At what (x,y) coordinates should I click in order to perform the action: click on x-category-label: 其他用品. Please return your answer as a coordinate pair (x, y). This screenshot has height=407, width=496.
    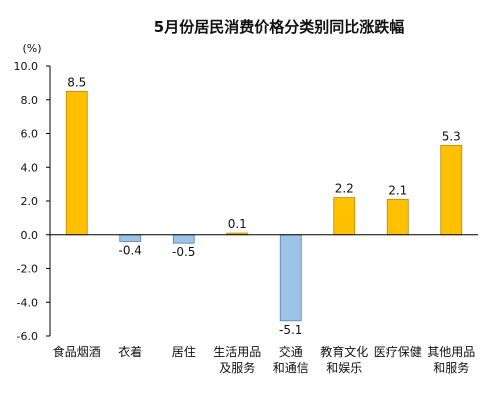
    Looking at the image, I should click on (451, 352).